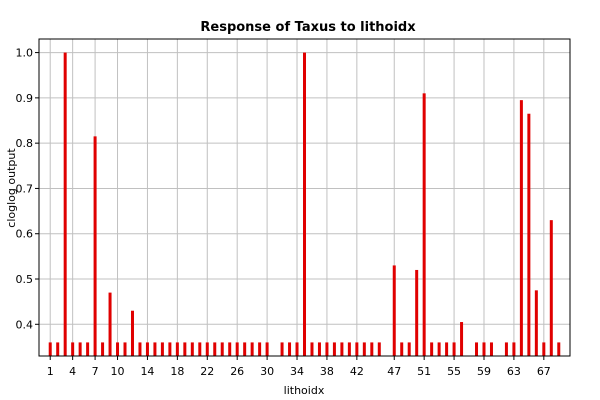  What do you see at coordinates (267, 371) in the screenshot?
I see `x-tick-label: 30` at bounding box center [267, 371].